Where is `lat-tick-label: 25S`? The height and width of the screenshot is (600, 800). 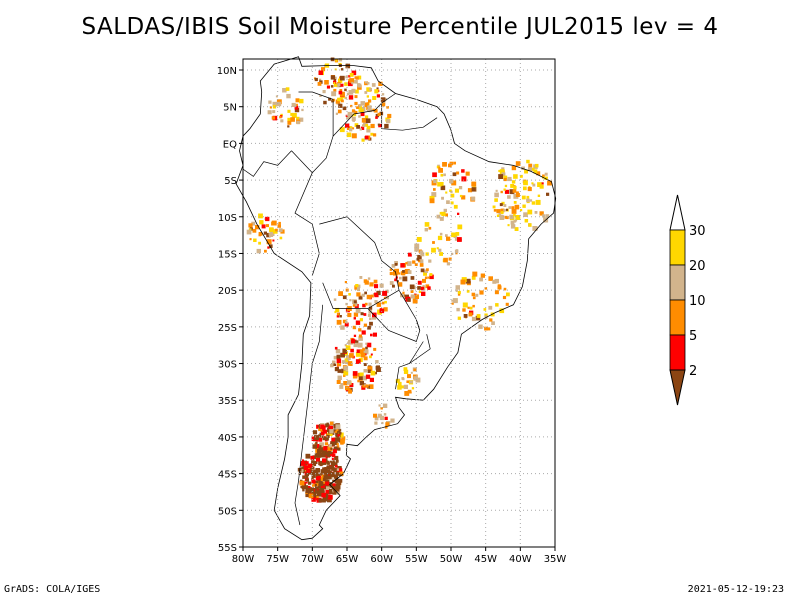 lat-tick-label: 25S is located at coordinates (227, 328).